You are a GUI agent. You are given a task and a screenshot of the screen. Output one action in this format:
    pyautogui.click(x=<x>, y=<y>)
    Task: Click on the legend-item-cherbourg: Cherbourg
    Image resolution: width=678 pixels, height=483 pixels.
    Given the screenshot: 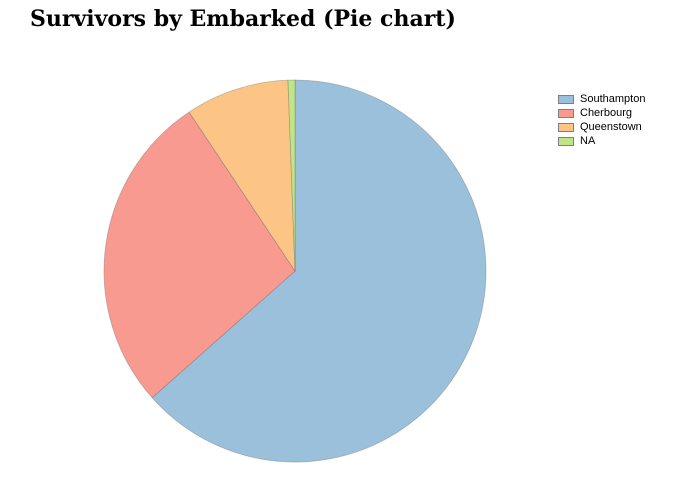 What is the action you would take?
    pyautogui.click(x=601, y=113)
    